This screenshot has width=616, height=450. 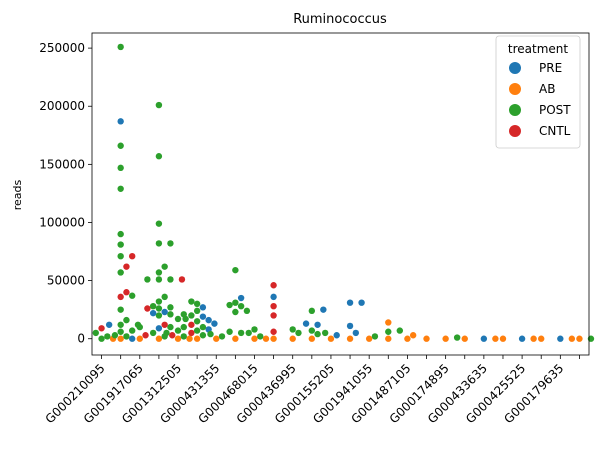 I want to click on legend-marker-ab, so click(x=515, y=89).